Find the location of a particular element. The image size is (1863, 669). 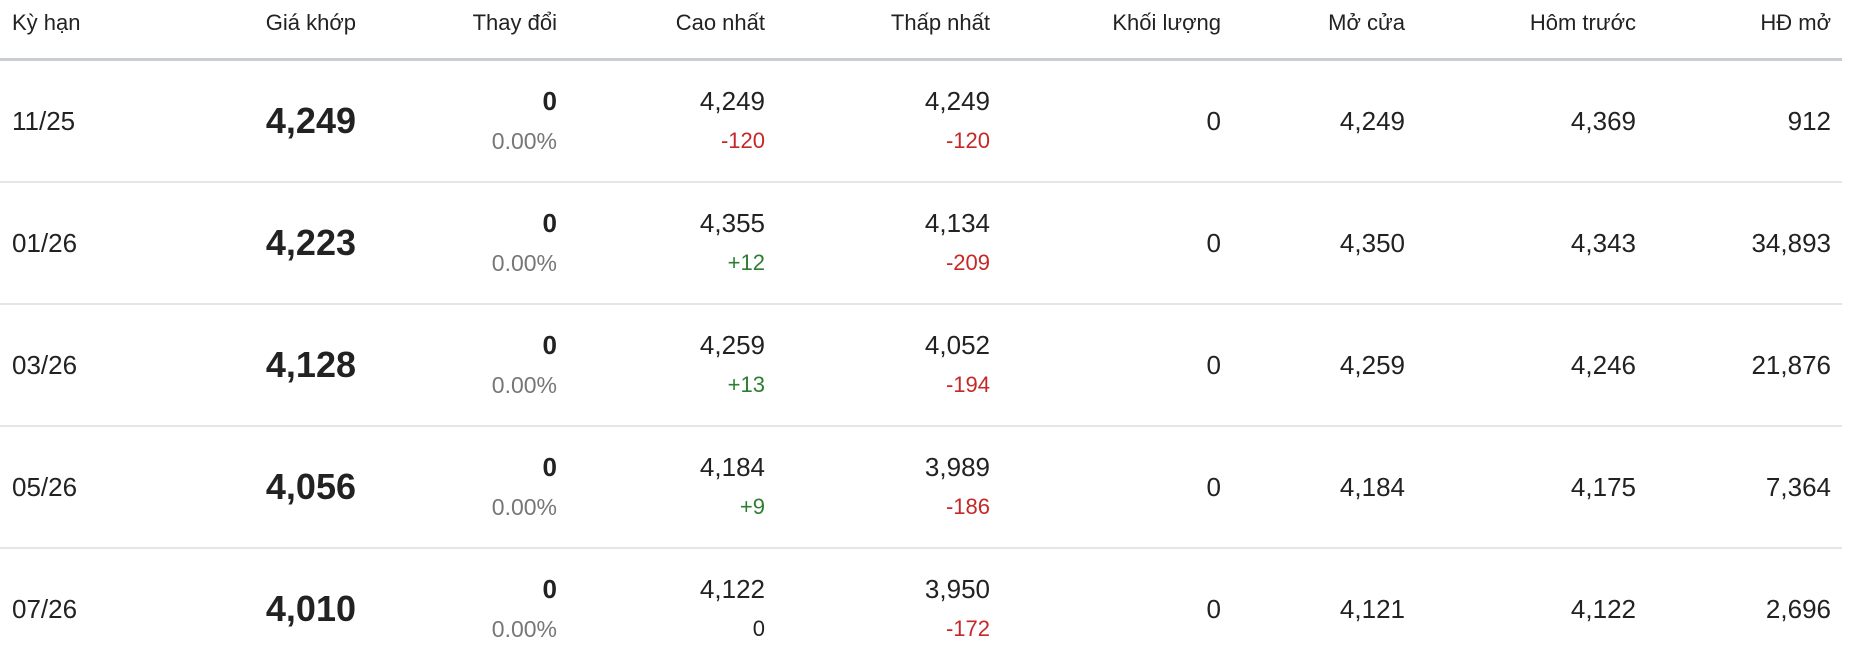

header-high: Cao nhất is located at coordinates (720, 22).